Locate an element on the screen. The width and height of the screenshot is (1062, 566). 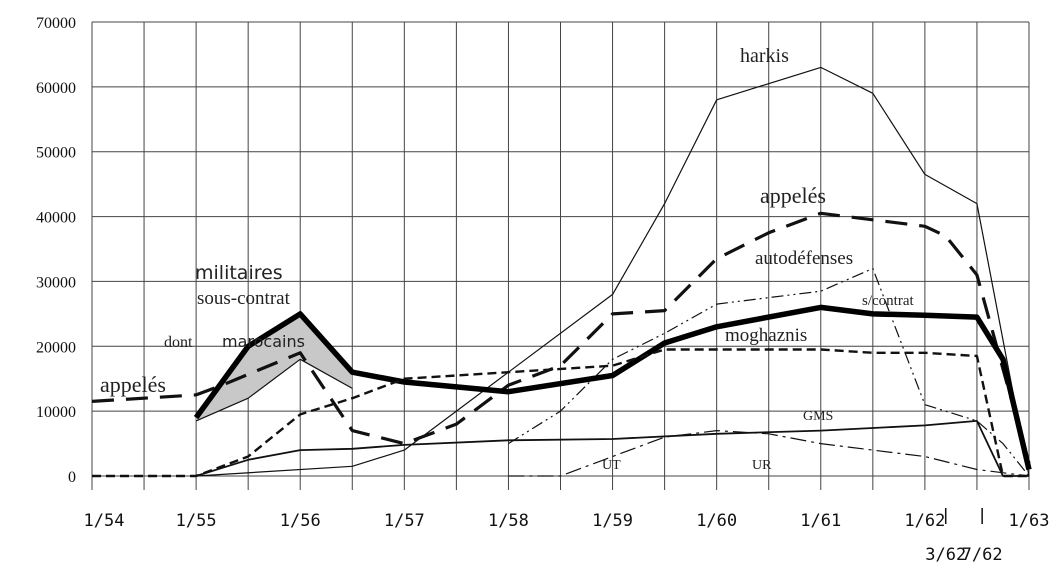
series-line-gms is located at coordinates (612, 448).